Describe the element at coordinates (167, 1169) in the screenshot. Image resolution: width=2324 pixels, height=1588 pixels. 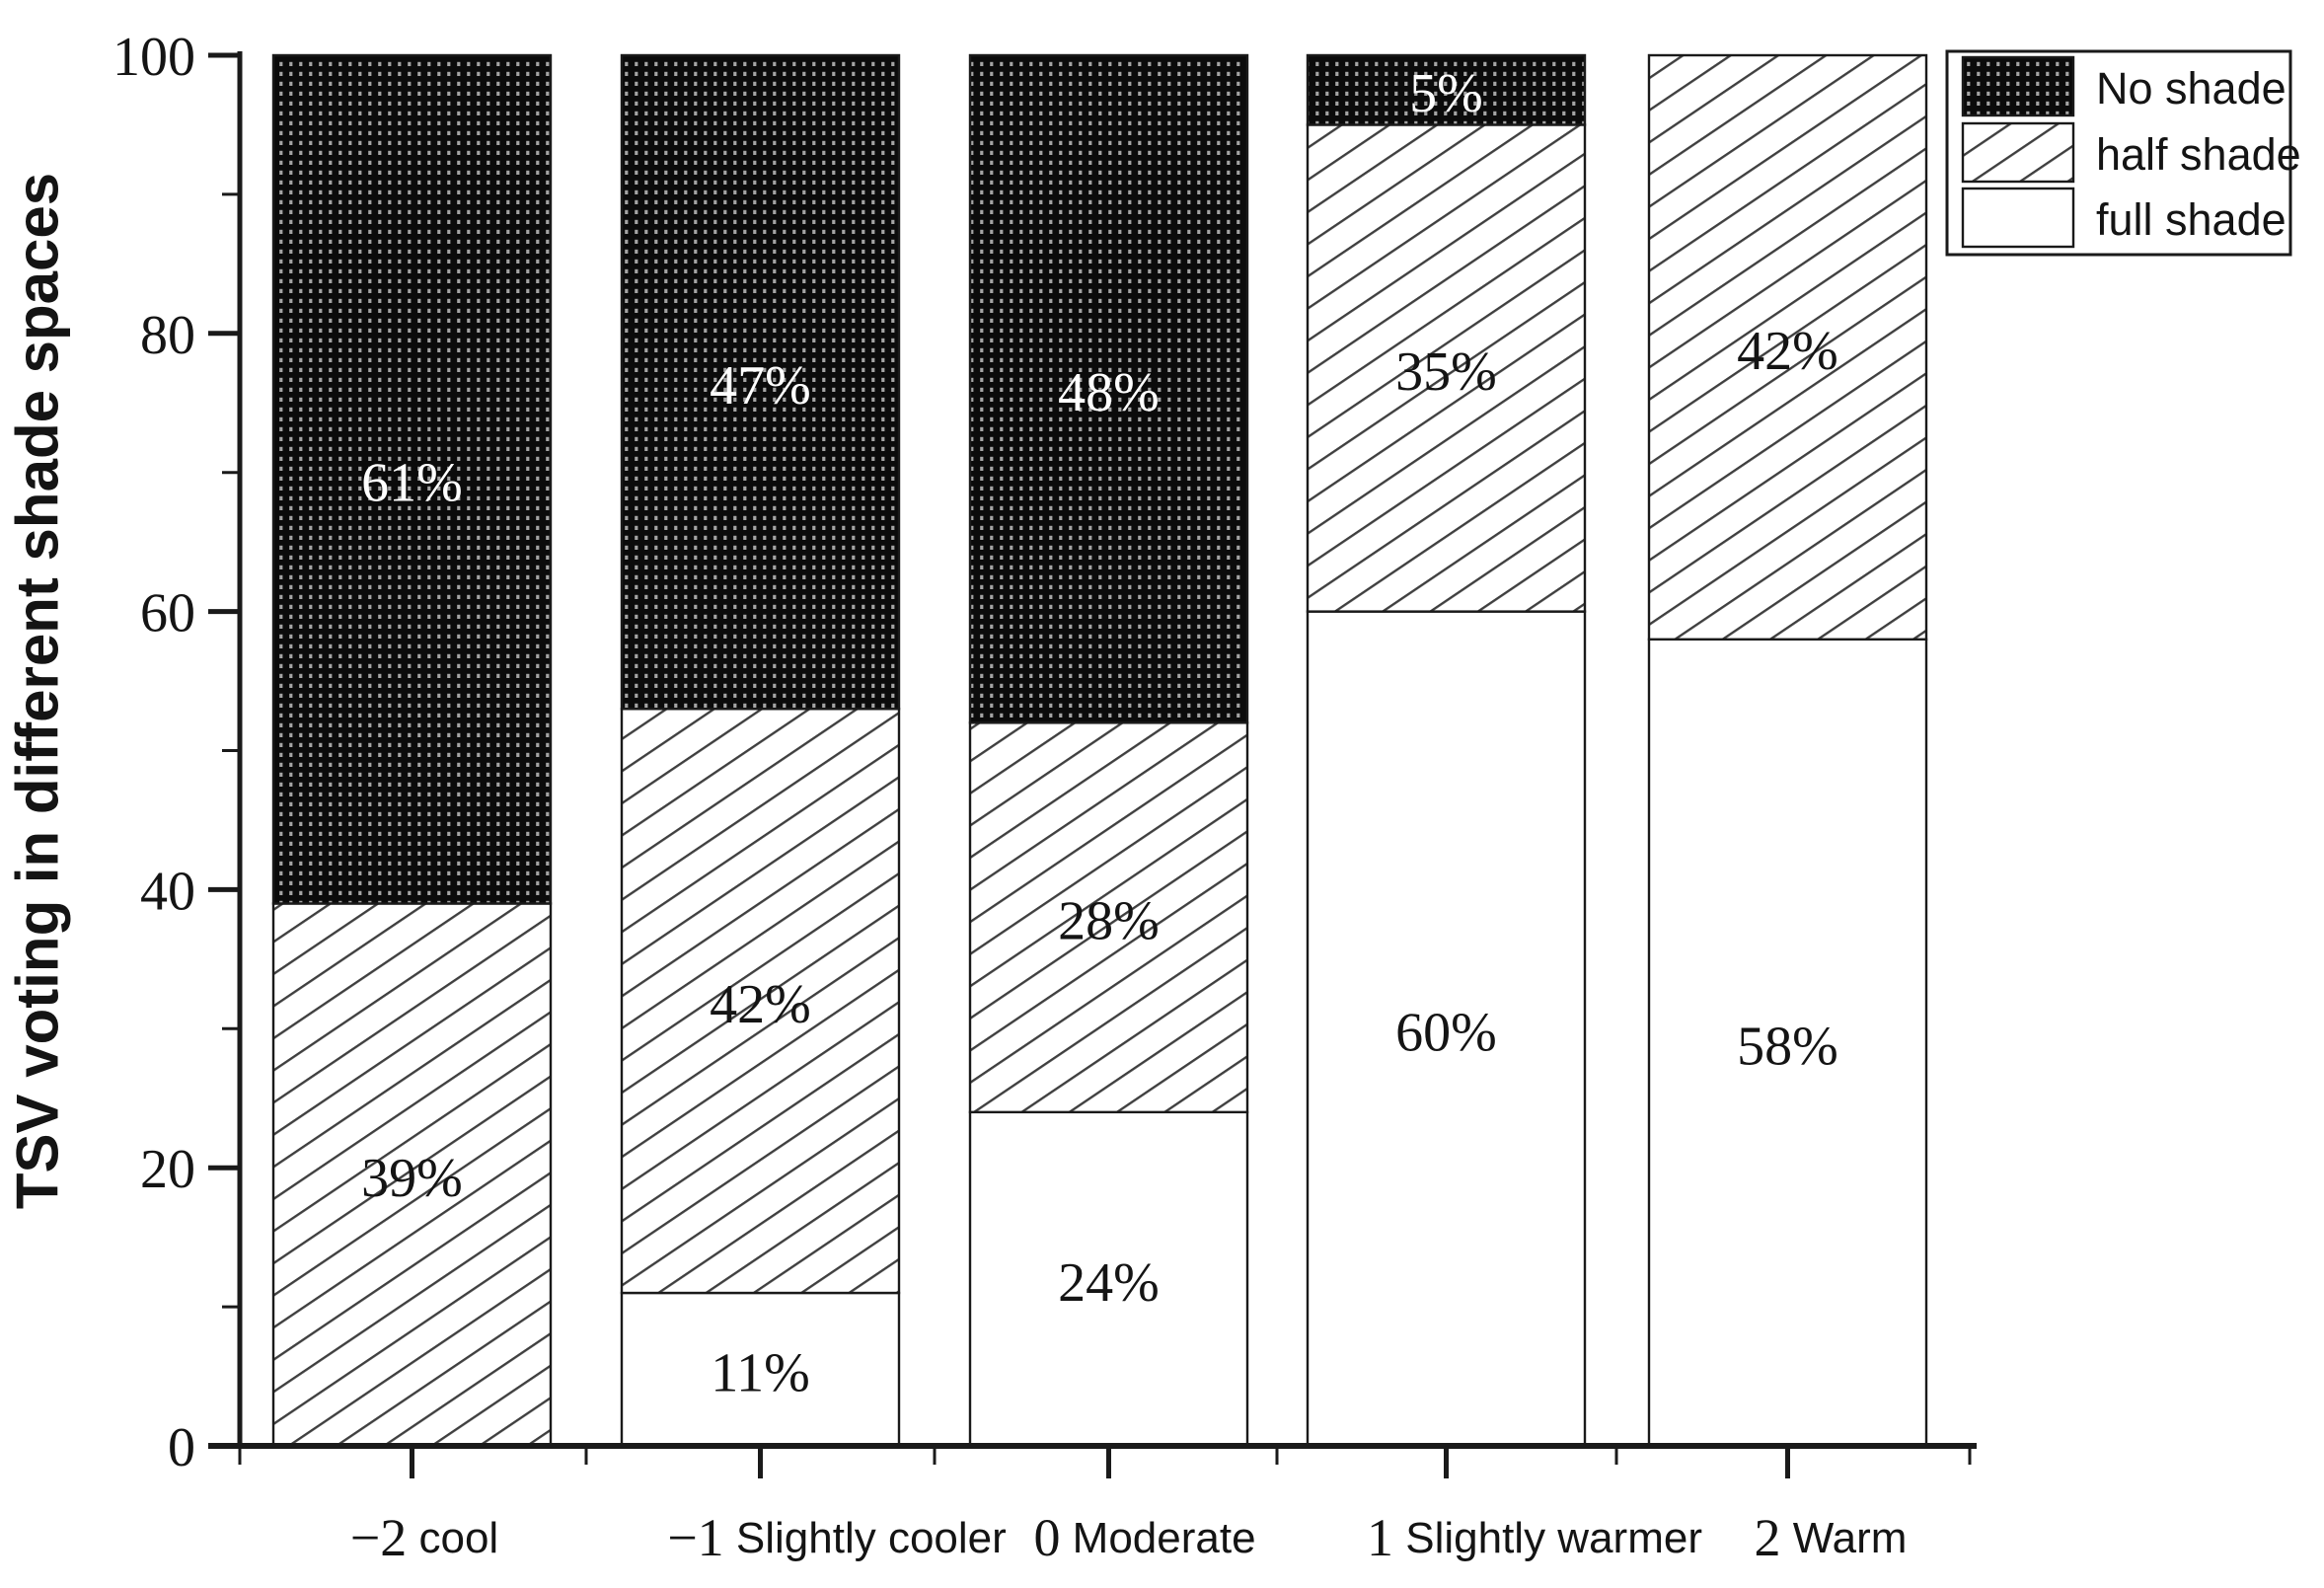
I see `y-tick-label: 20` at that location.